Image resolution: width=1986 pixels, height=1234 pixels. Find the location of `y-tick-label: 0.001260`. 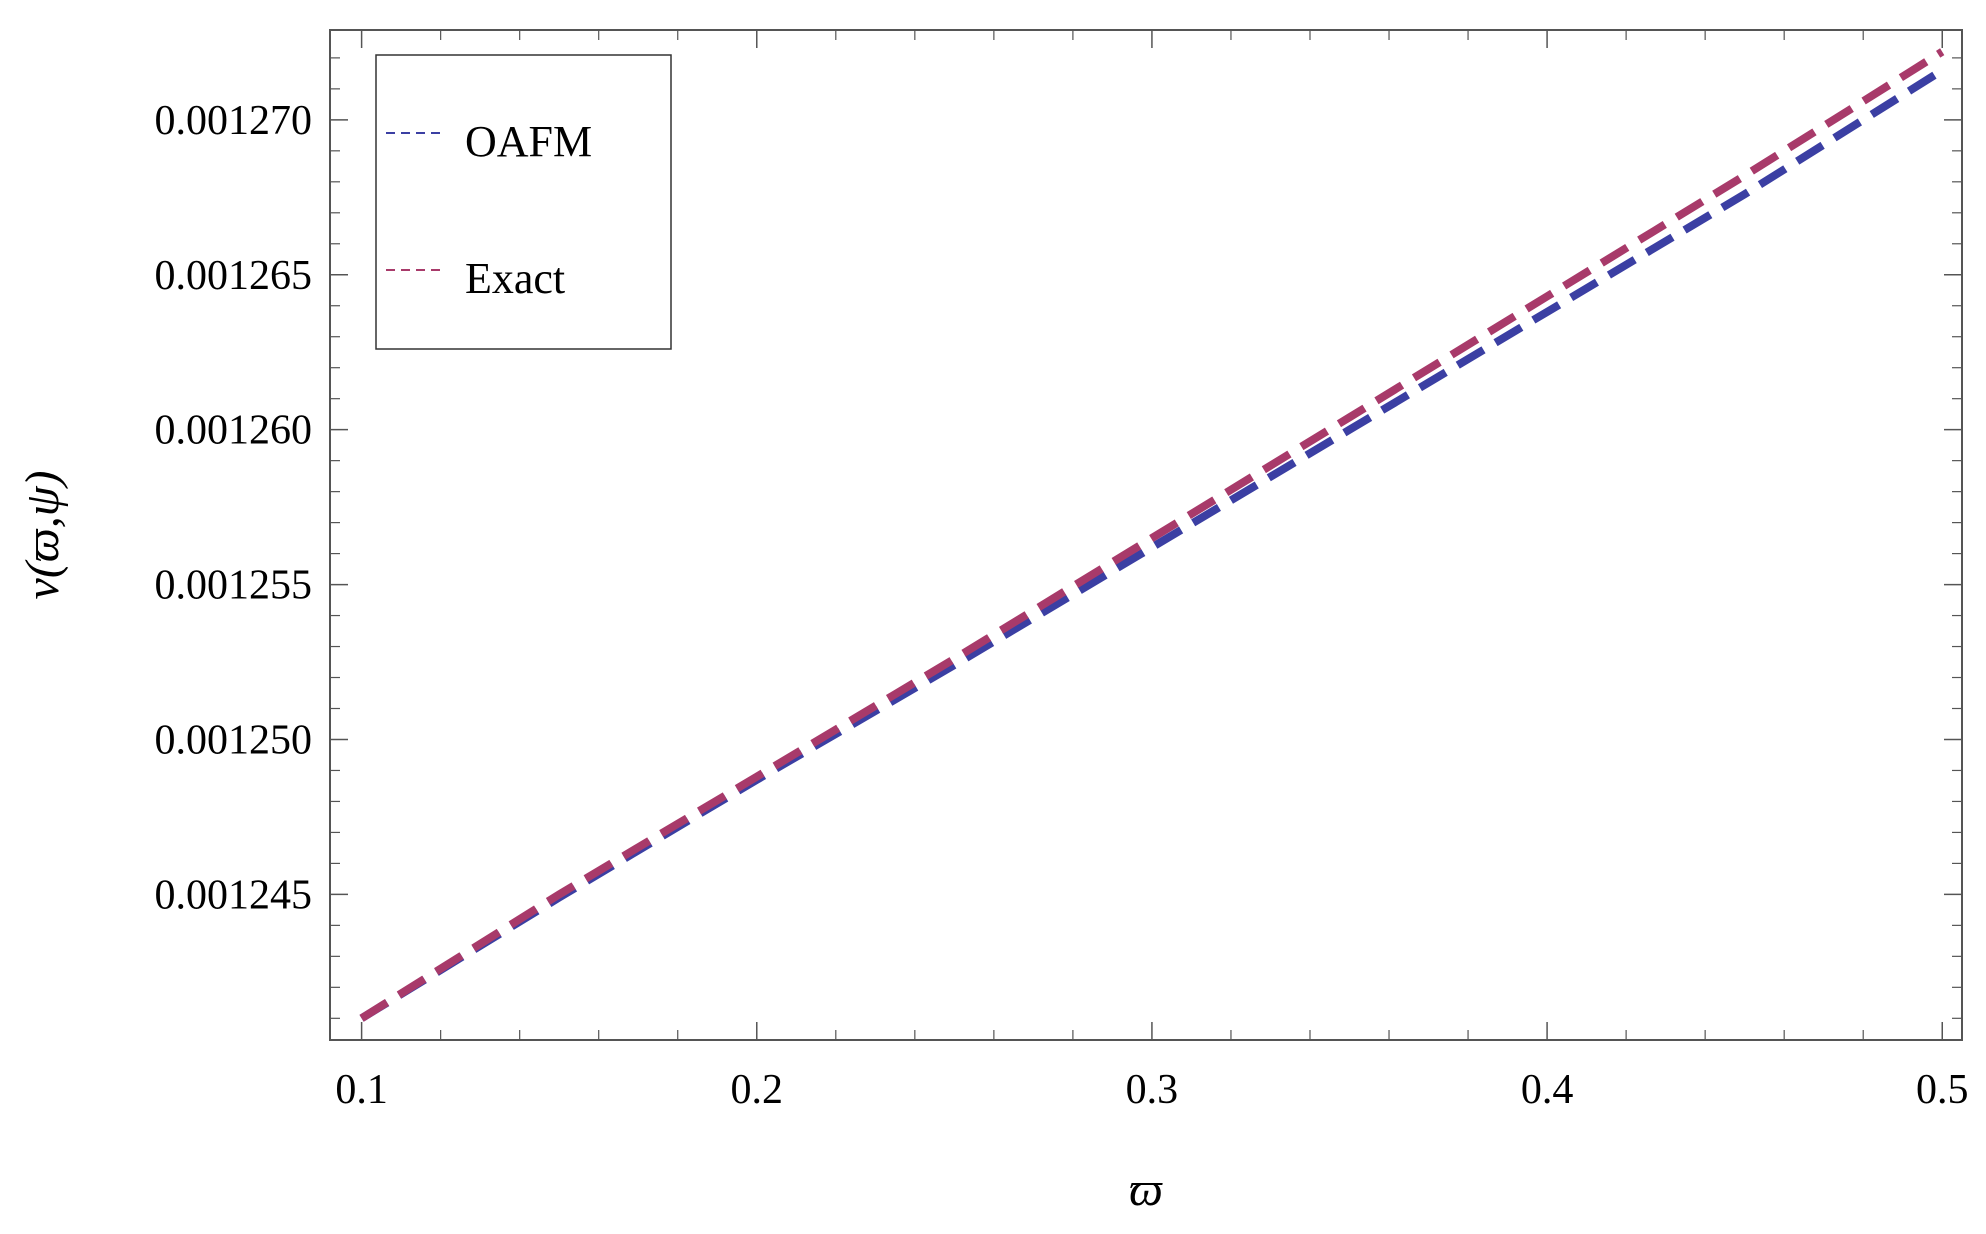

y-tick-label: 0.001260 is located at coordinates (234, 431).